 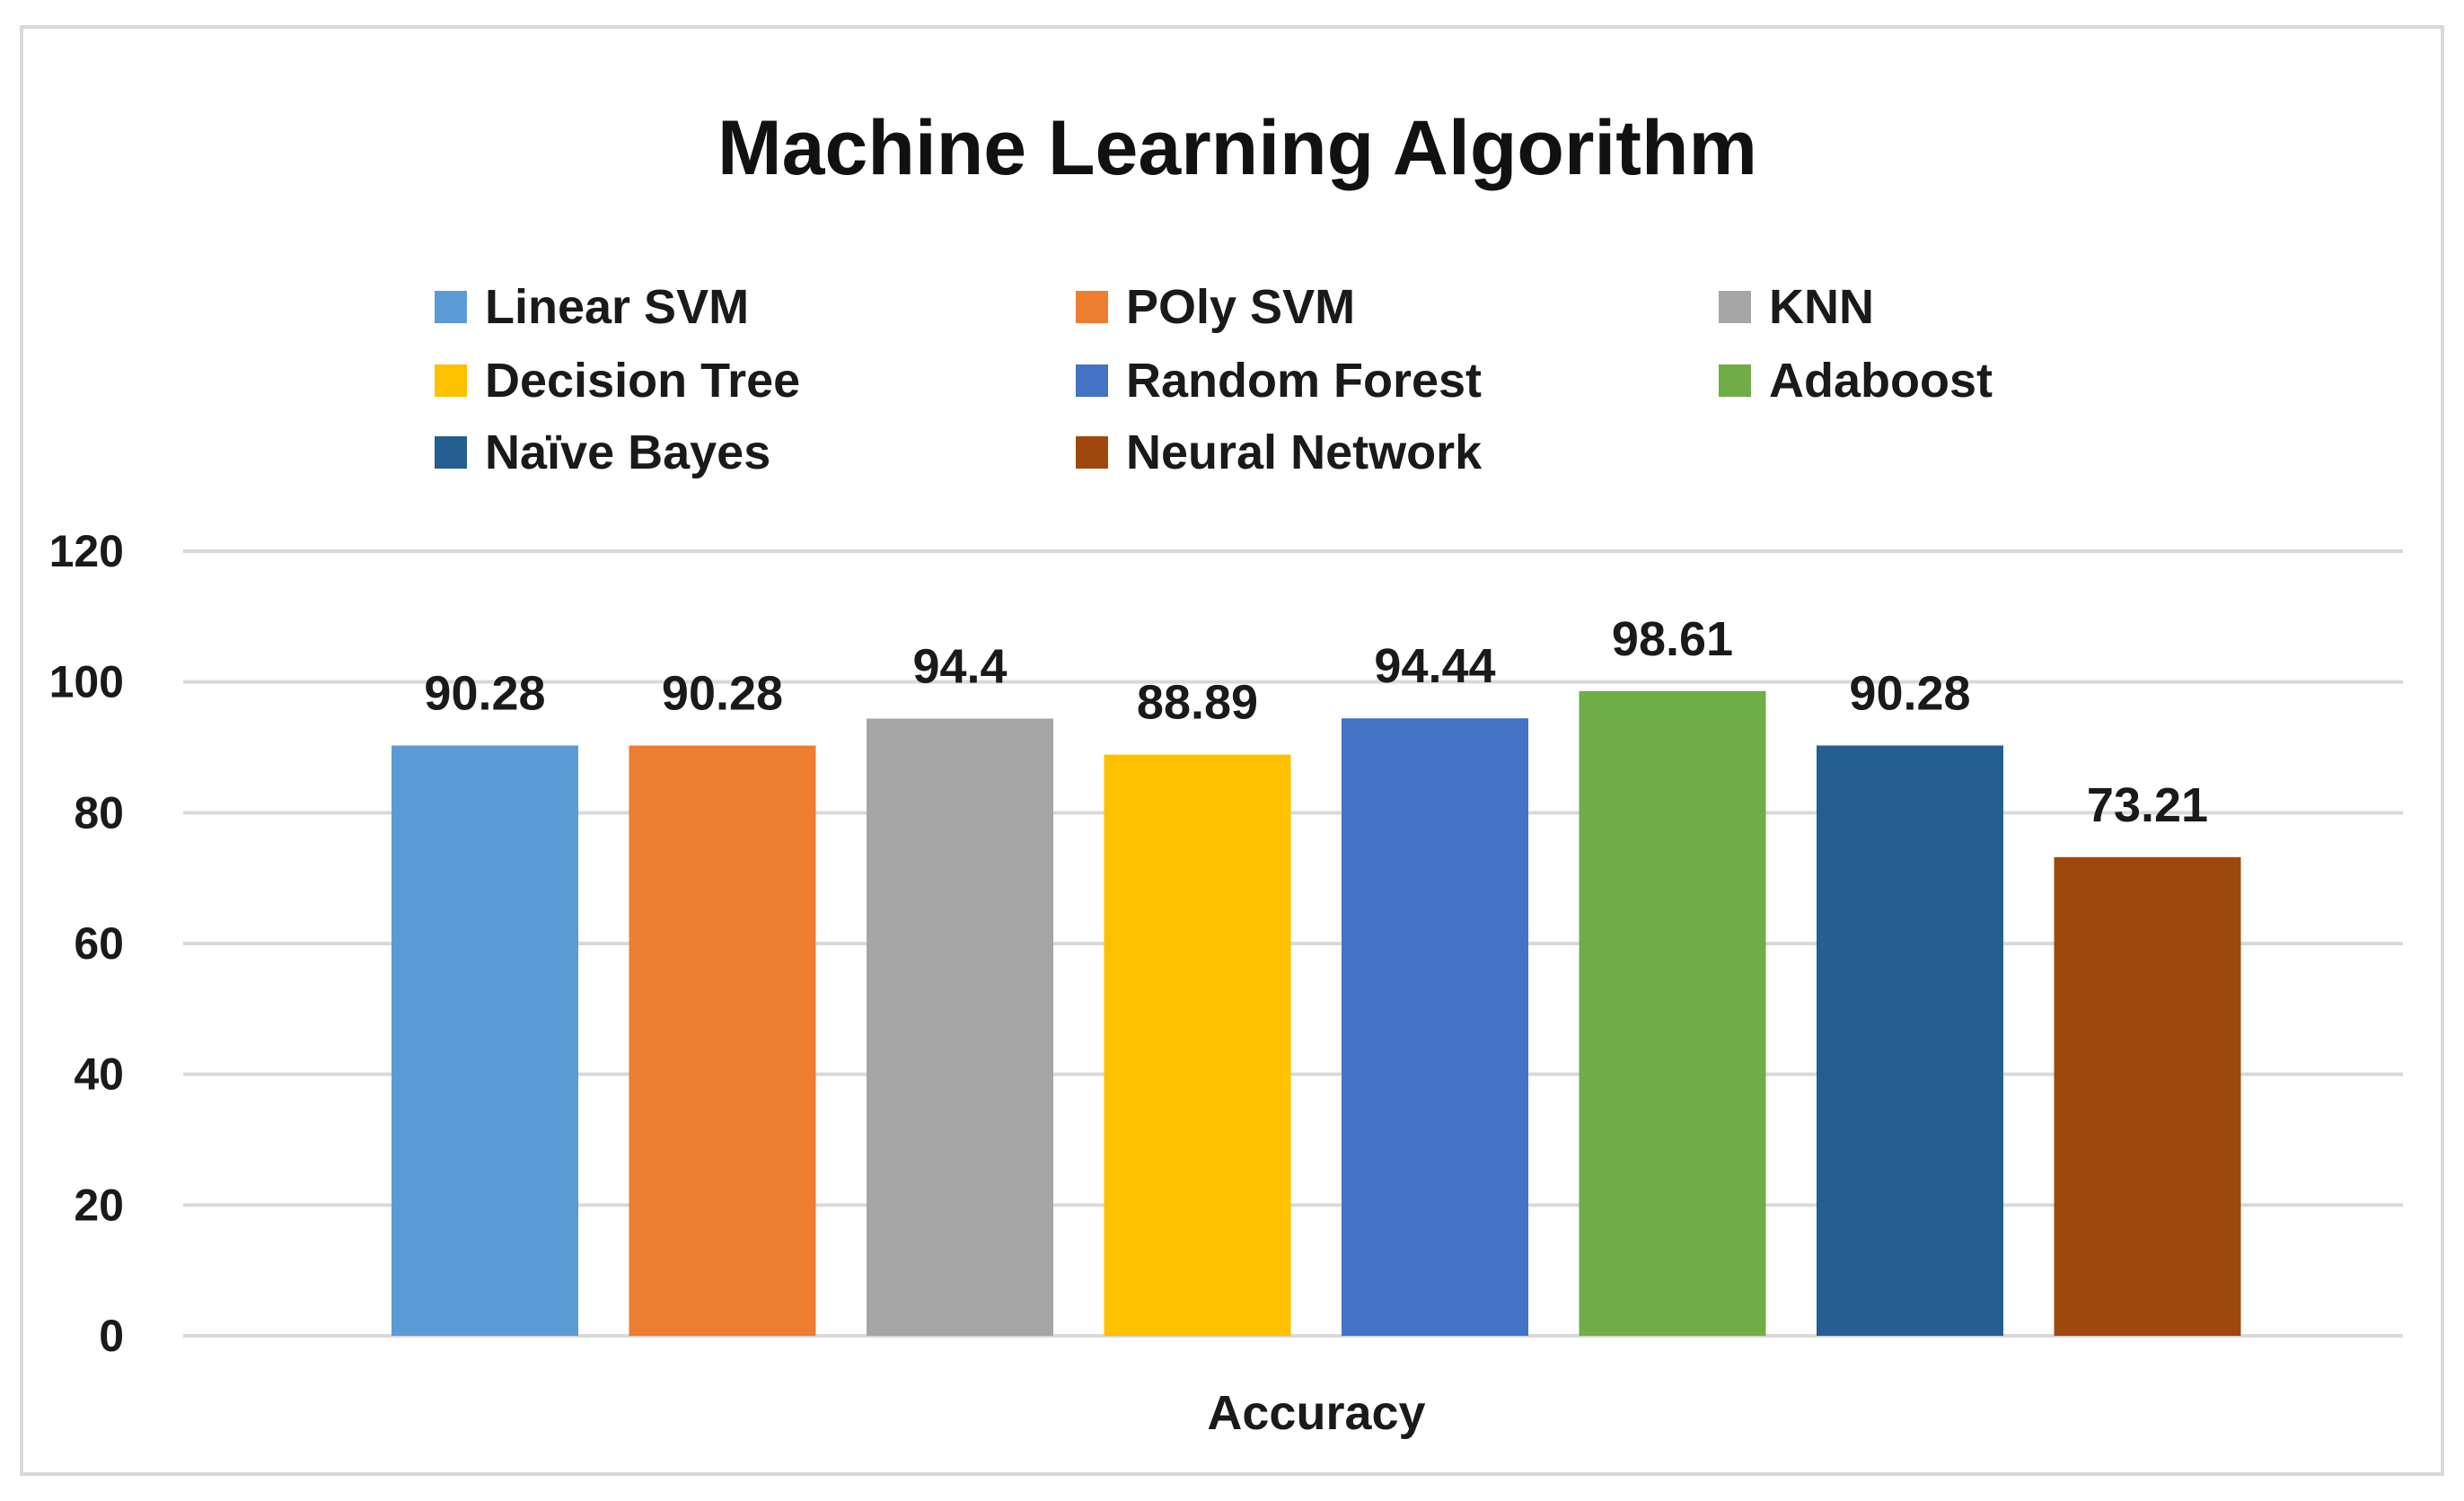 What do you see at coordinates (1434, 666) in the screenshot?
I see `data-label: 94.44` at bounding box center [1434, 666].